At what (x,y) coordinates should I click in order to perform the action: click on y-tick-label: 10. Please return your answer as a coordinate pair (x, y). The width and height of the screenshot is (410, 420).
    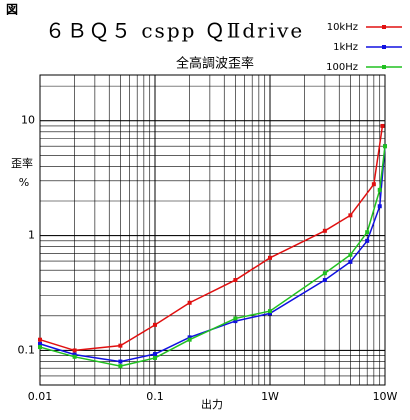
    Looking at the image, I should click on (28, 120).